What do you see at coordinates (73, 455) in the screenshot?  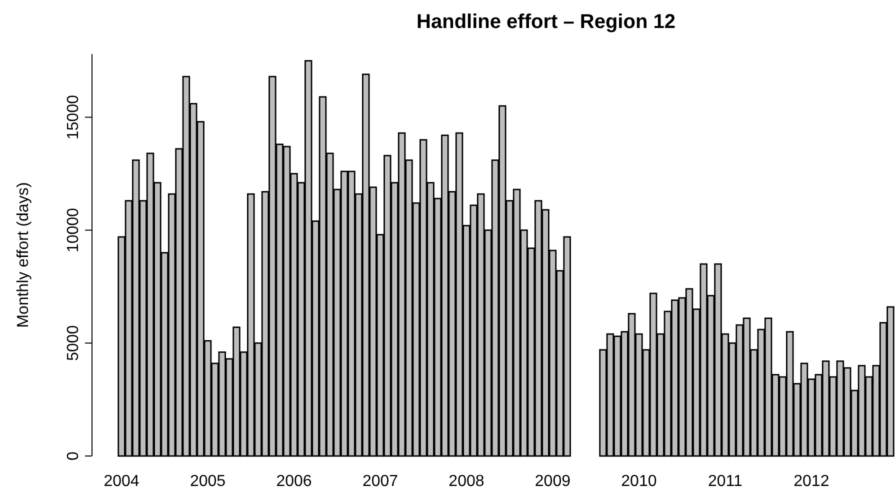 I see `y-tick-label: 0` at bounding box center [73, 455].